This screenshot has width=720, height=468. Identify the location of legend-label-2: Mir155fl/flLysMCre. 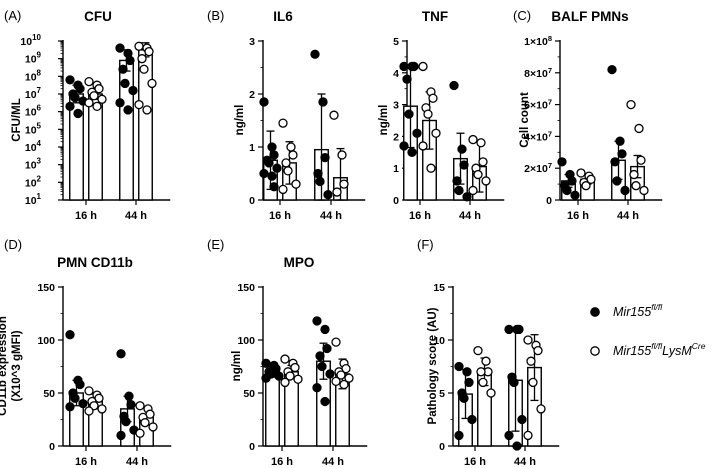
(659, 349).